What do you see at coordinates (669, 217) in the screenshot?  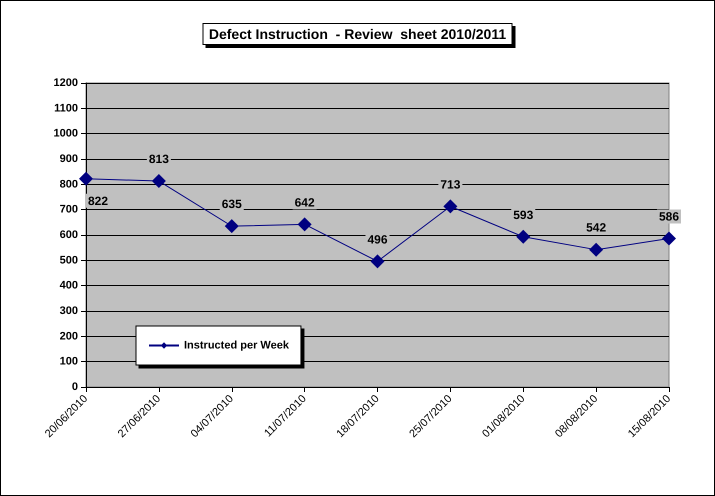 I see `data-label: 586` at bounding box center [669, 217].